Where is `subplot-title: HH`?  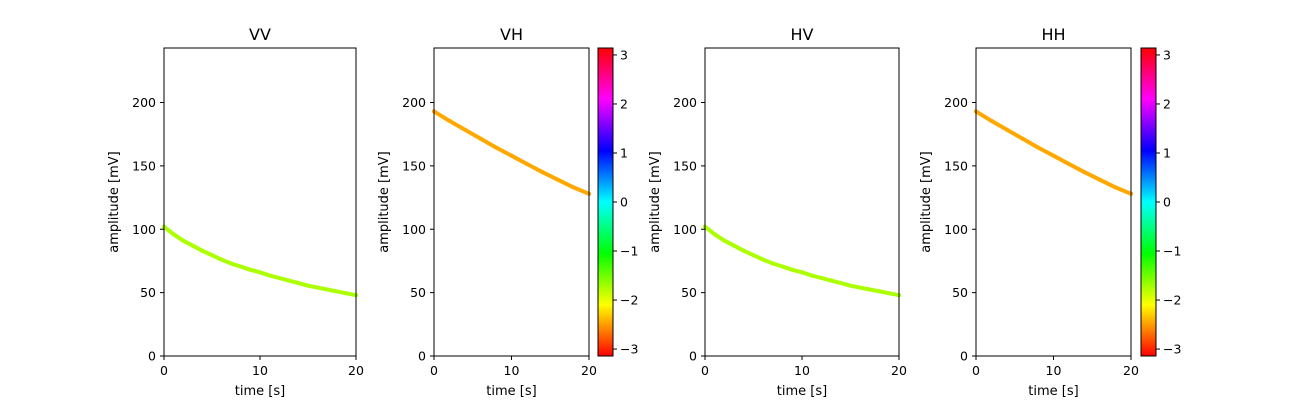 subplot-title: HH is located at coordinates (1053, 34).